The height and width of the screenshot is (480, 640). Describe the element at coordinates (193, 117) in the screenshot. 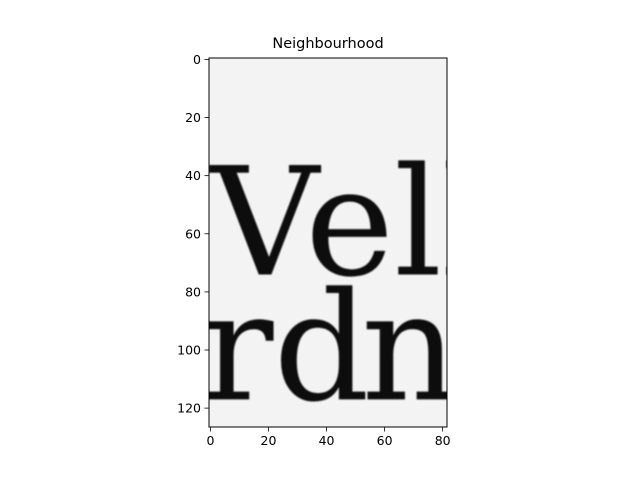

I see `y-tick-label: 20` at that location.